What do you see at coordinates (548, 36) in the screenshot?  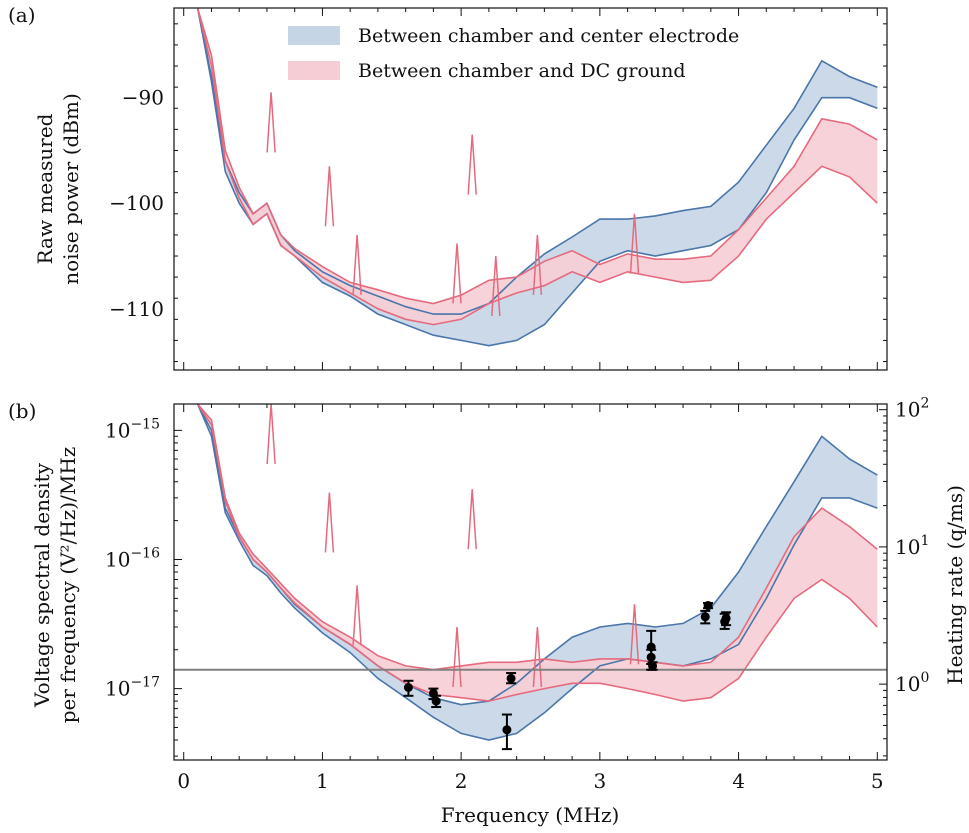 I see `legend-label-center-electrode: Between chamber and center electrode` at bounding box center [548, 36].